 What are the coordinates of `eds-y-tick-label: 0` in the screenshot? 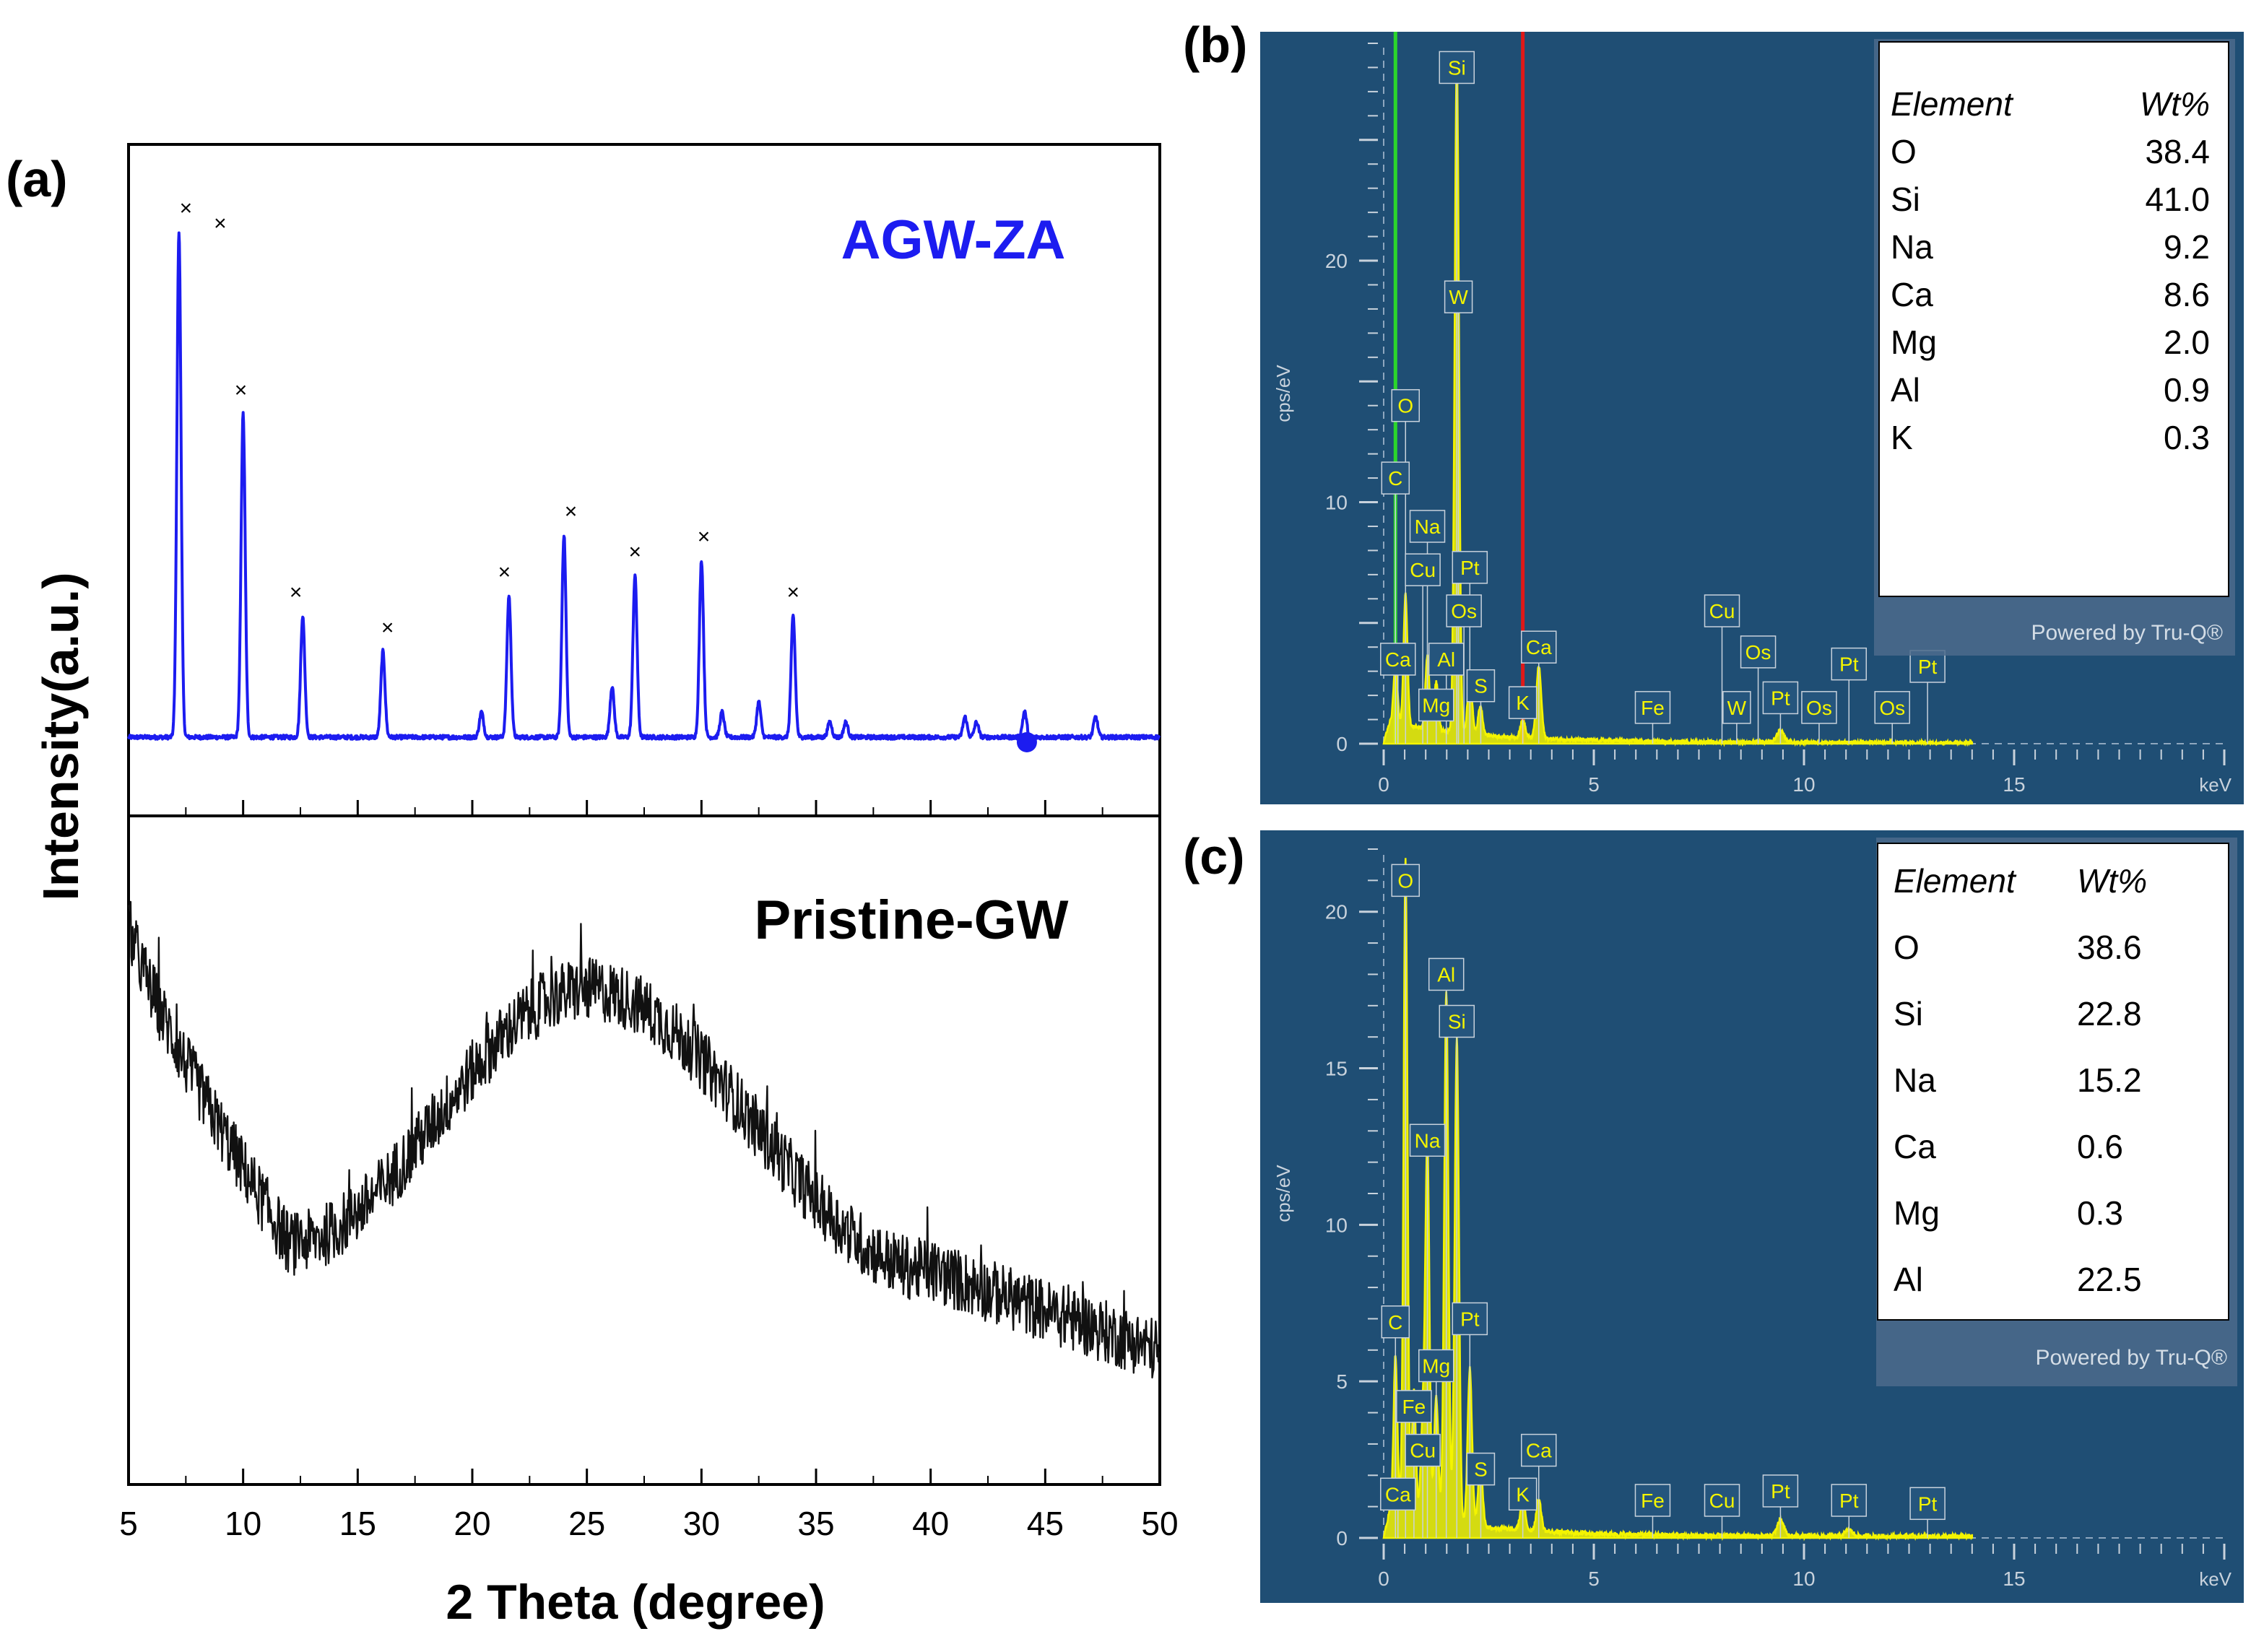 It's located at (1342, 744).